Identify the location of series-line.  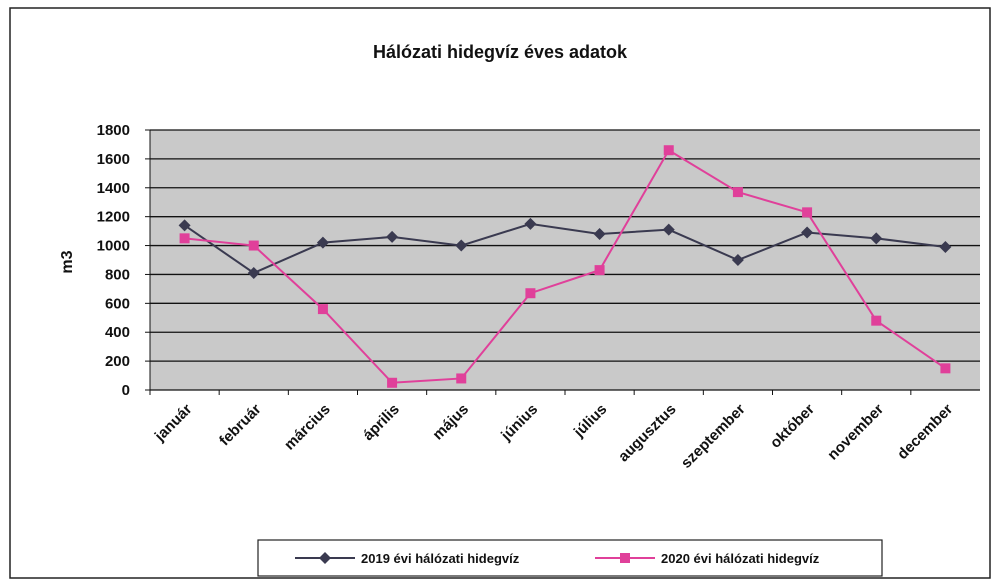
(565, 248).